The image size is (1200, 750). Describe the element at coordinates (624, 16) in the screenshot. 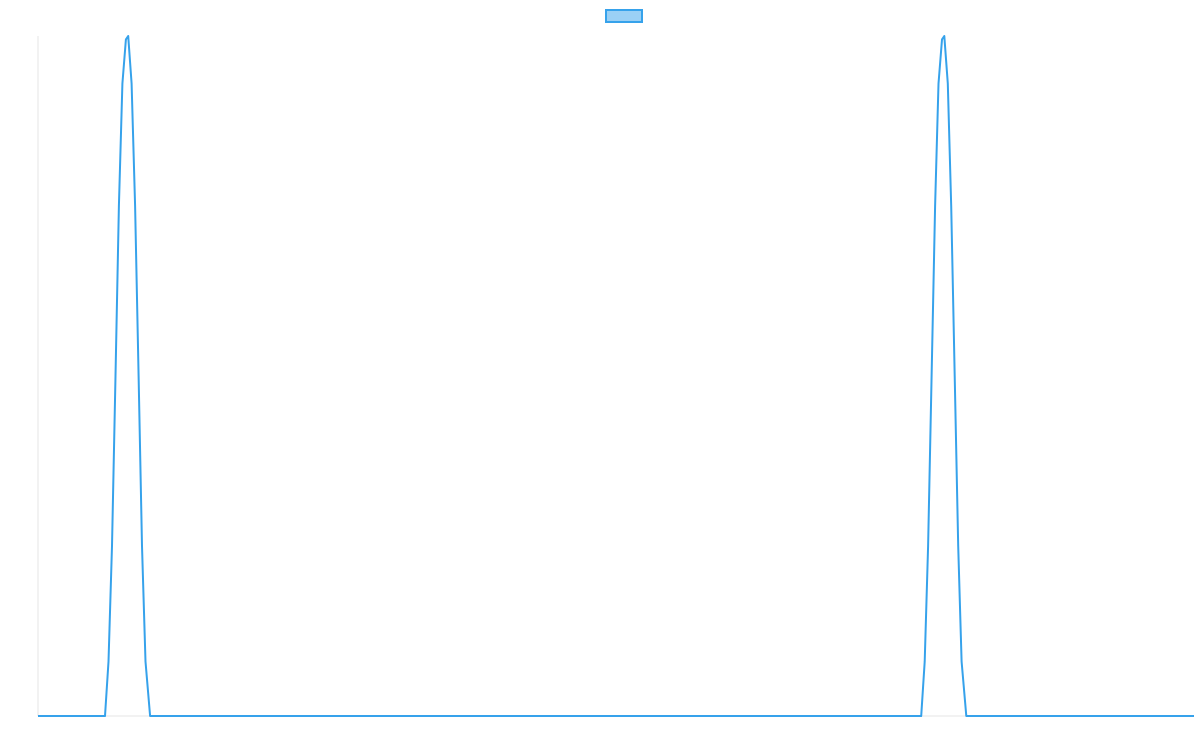

I see `legend-swatch` at that location.